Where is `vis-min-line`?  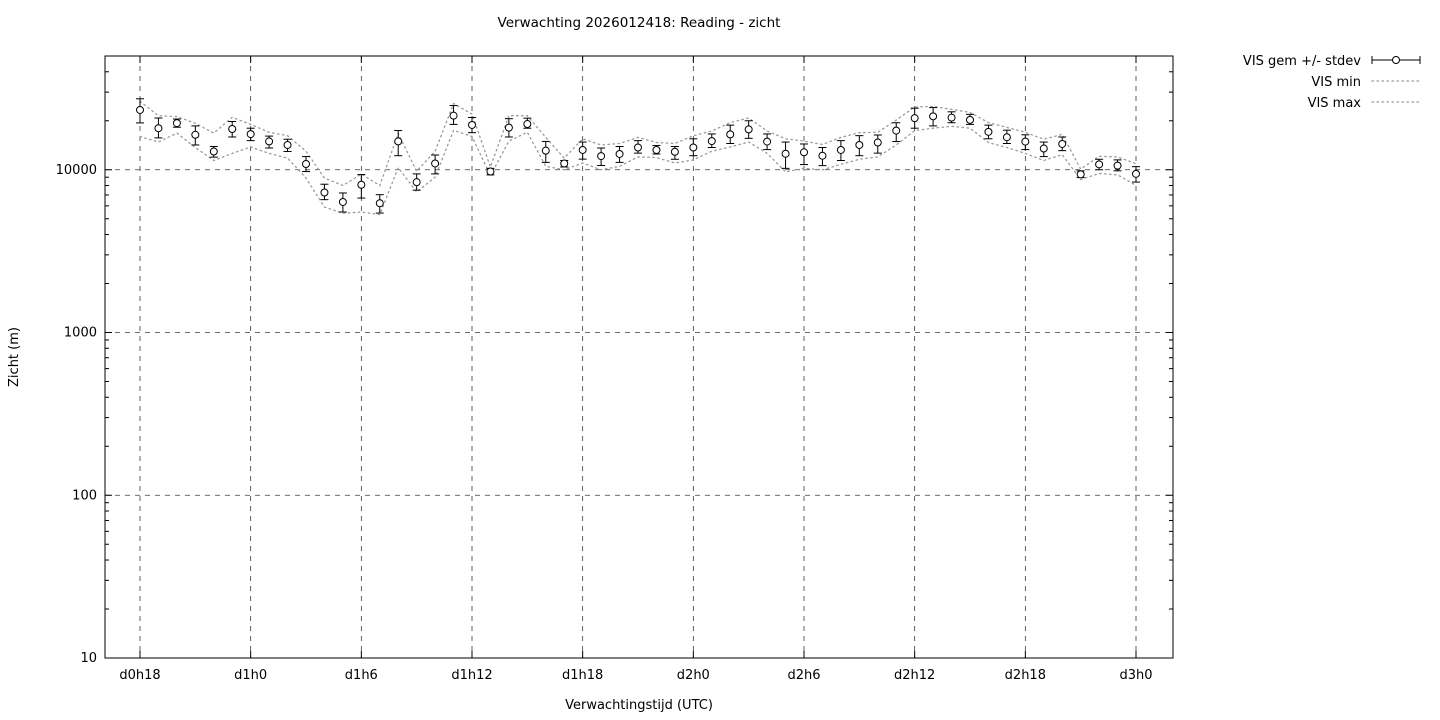 vis-min-line is located at coordinates (638, 170).